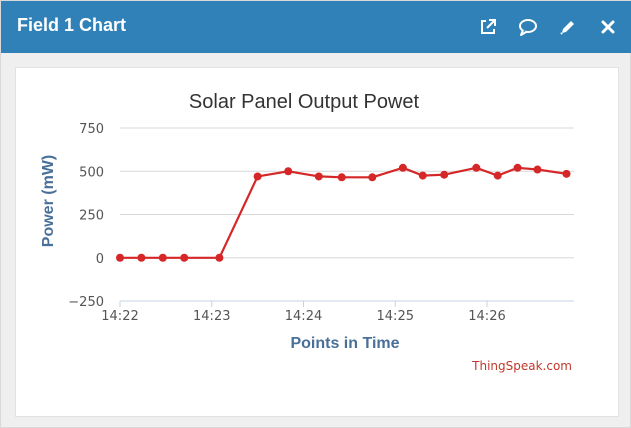 The width and height of the screenshot is (631, 428). I want to click on y-tick-label: 0, so click(100, 259).